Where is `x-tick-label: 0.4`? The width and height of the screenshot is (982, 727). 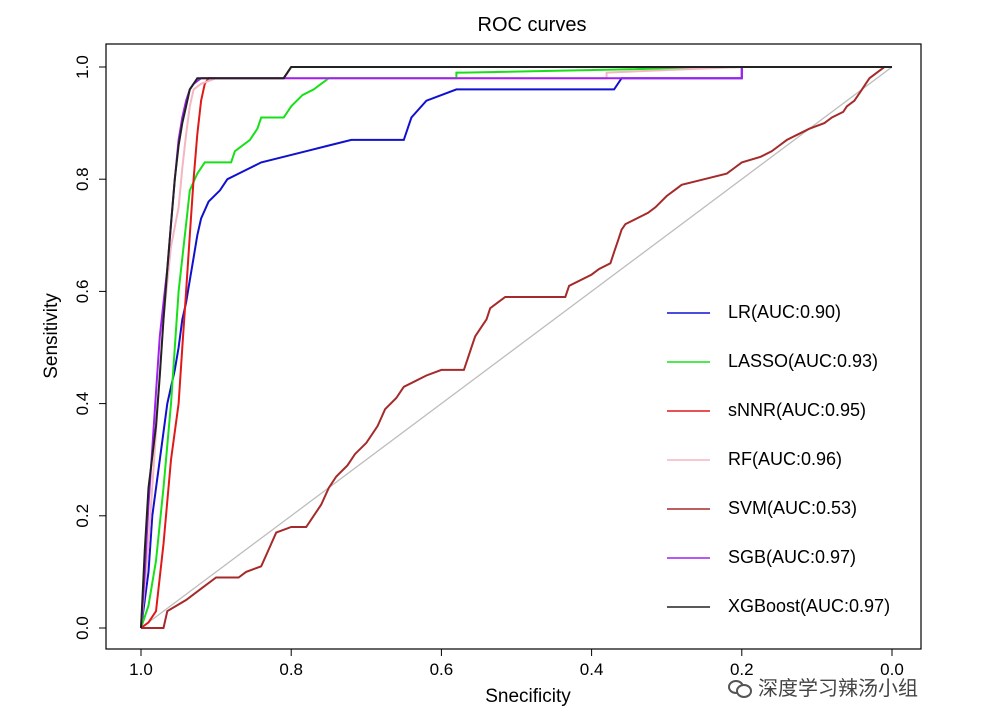
x-tick-label: 0.4 is located at coordinates (592, 669).